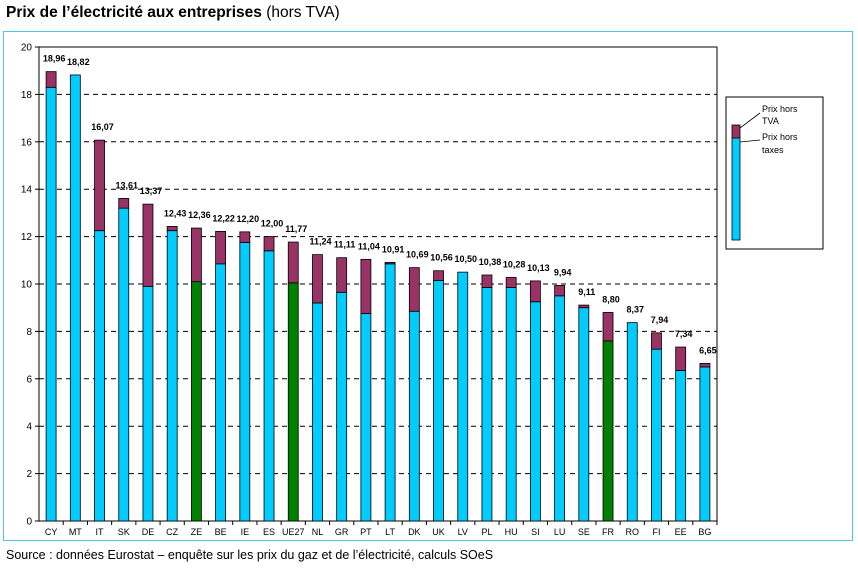 The width and height of the screenshot is (858, 569). What do you see at coordinates (438, 532) in the screenshot?
I see `x-tick-label: UK` at bounding box center [438, 532].